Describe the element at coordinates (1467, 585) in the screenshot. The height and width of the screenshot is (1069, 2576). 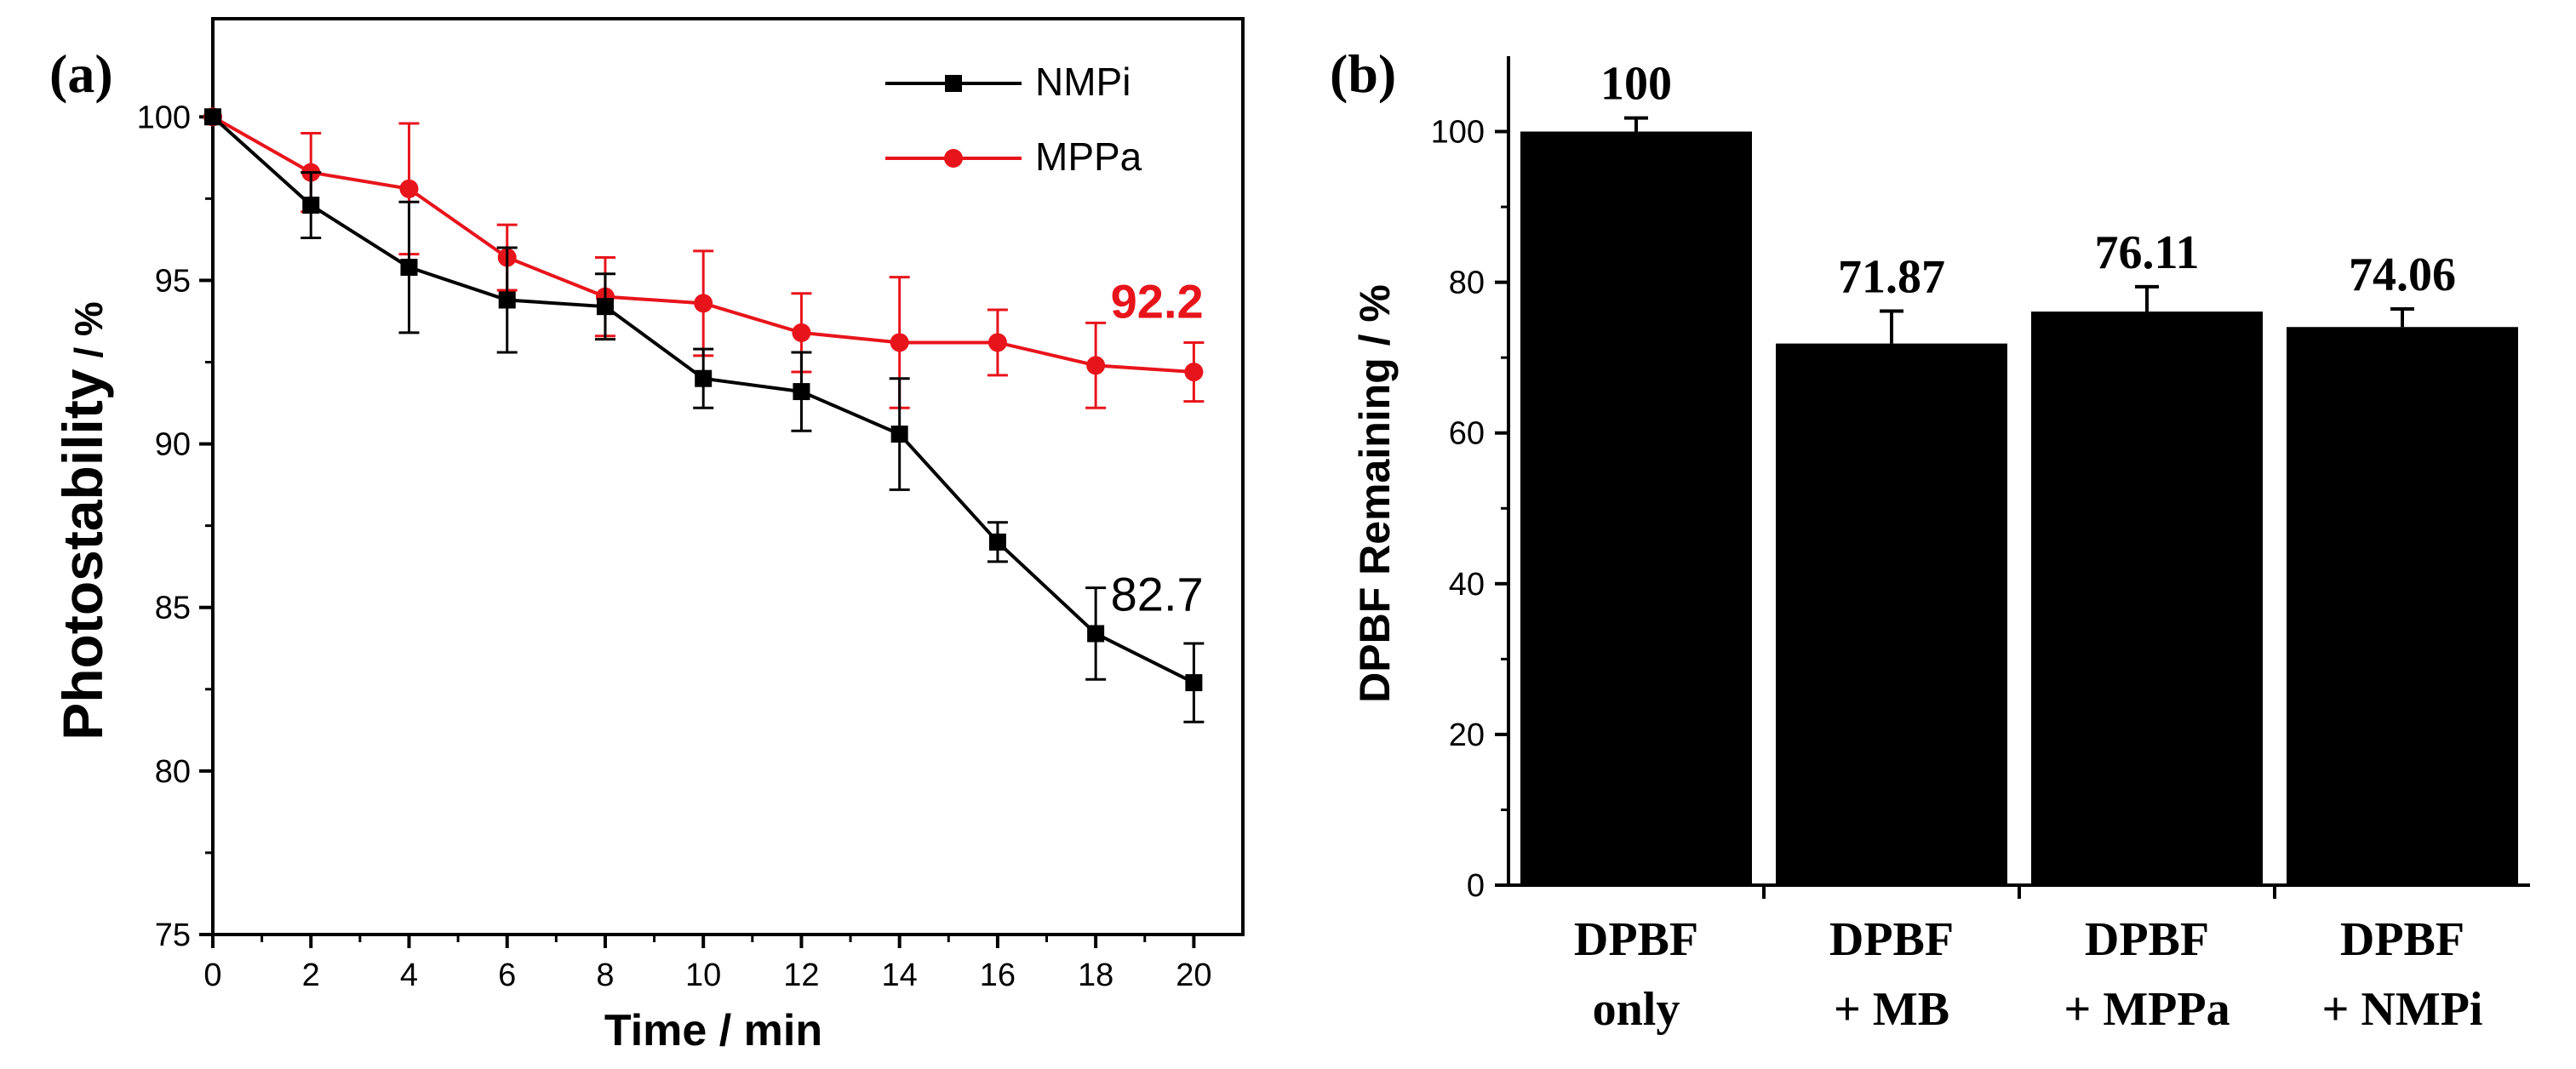
I see `panel-b-y-tick-label: 40` at that location.